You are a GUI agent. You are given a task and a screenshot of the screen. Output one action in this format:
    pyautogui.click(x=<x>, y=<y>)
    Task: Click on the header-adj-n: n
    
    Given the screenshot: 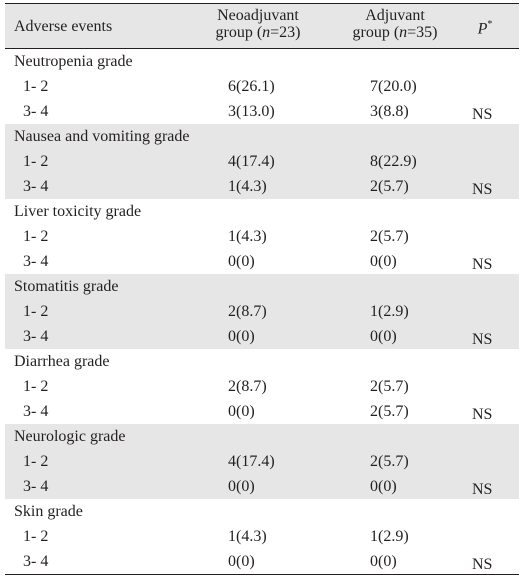 What is the action you would take?
    pyautogui.click(x=403, y=32)
    